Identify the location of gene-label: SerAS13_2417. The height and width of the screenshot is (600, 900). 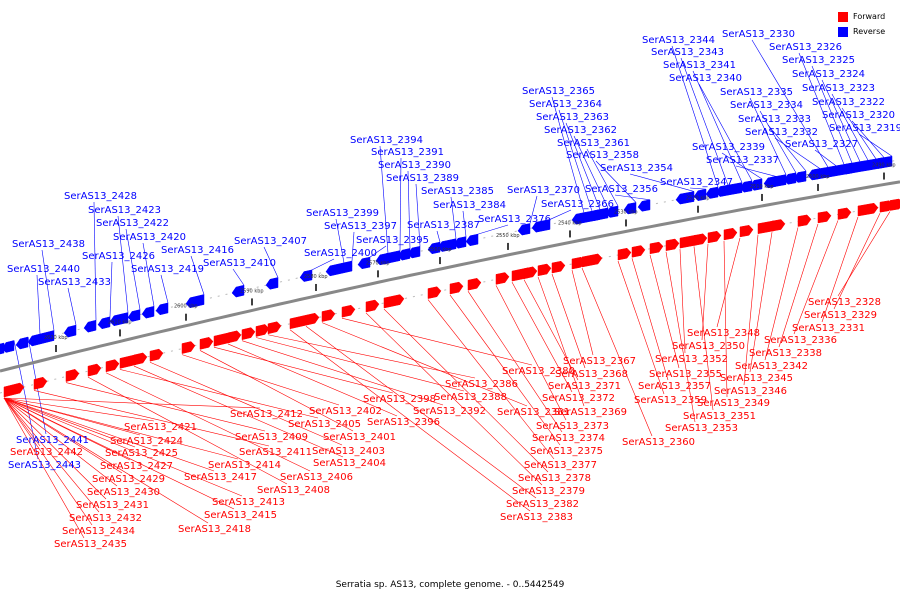
(220, 477).